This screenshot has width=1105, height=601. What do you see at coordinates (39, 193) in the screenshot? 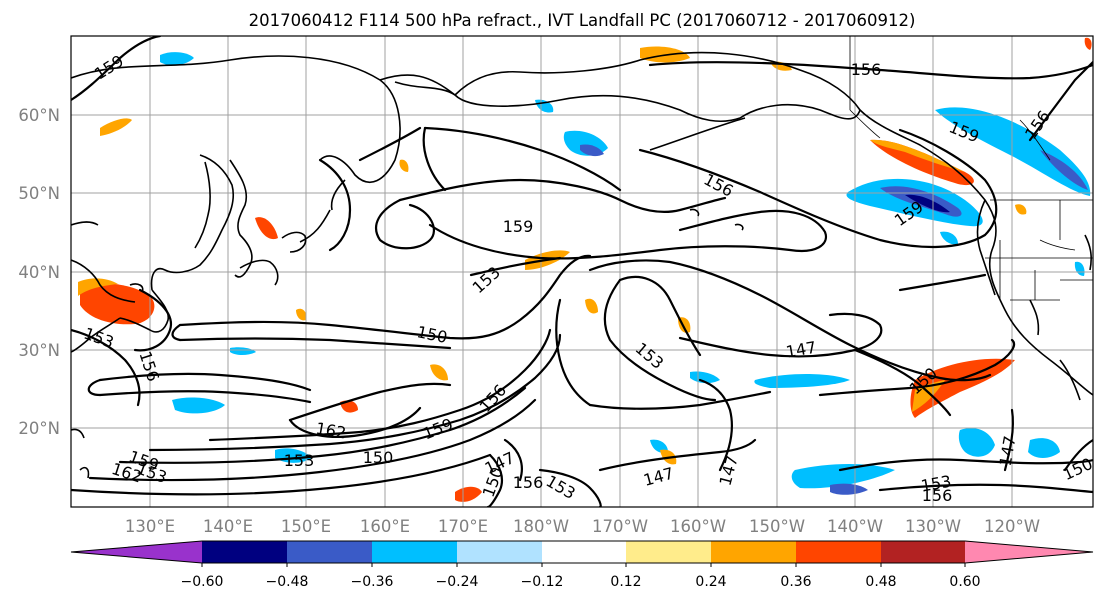
I see `lat-label: 50°N` at bounding box center [39, 193].